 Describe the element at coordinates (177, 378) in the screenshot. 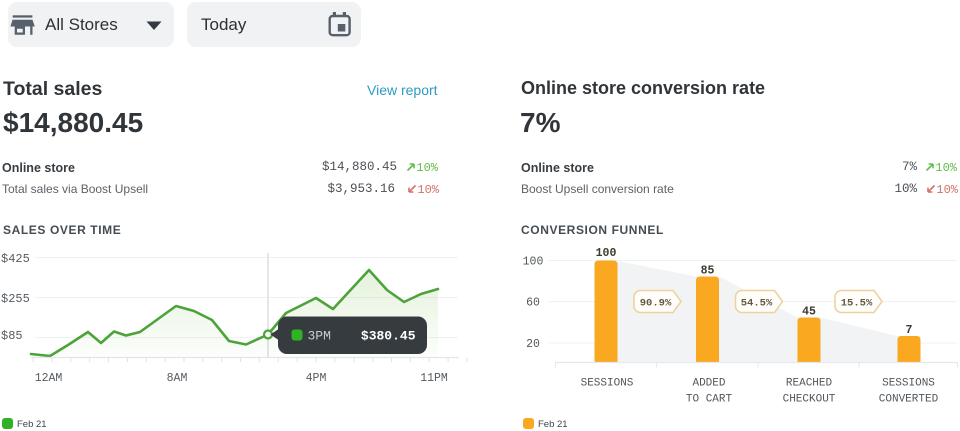

I see `svg-text: 8AM` at that location.